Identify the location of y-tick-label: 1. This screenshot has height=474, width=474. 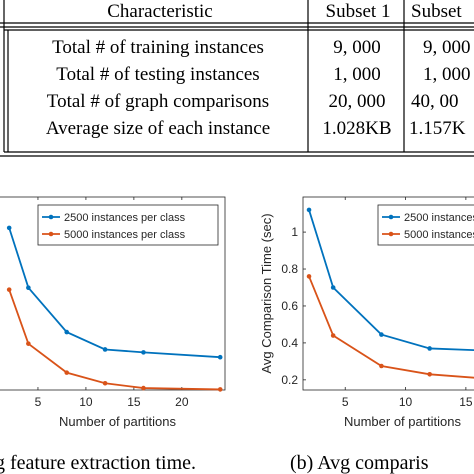
(294, 232).